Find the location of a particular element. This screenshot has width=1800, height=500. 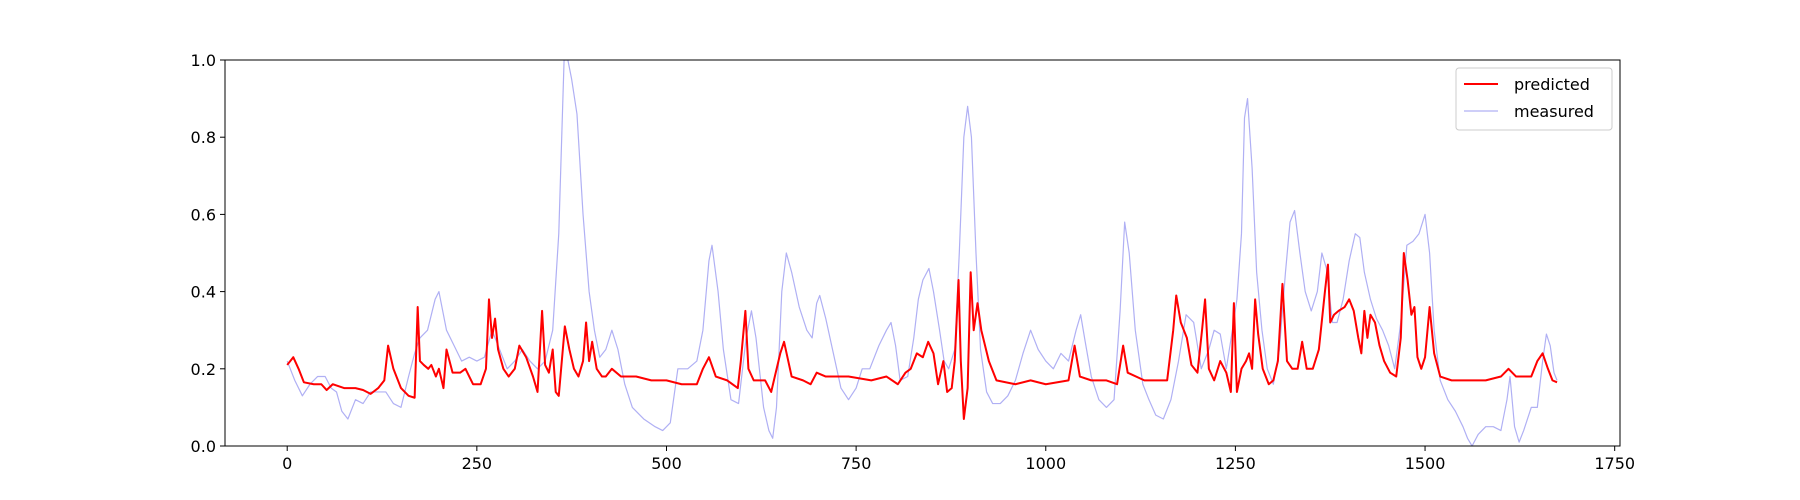

y-tick-label: 0.2 is located at coordinates (203, 369).